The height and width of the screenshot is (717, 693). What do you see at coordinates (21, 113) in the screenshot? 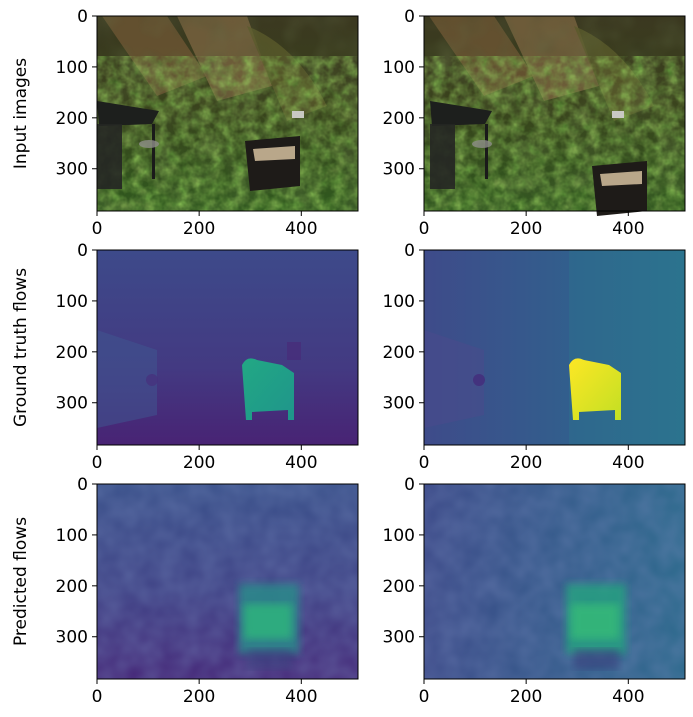
I see `row-label: Input images` at bounding box center [21, 113].